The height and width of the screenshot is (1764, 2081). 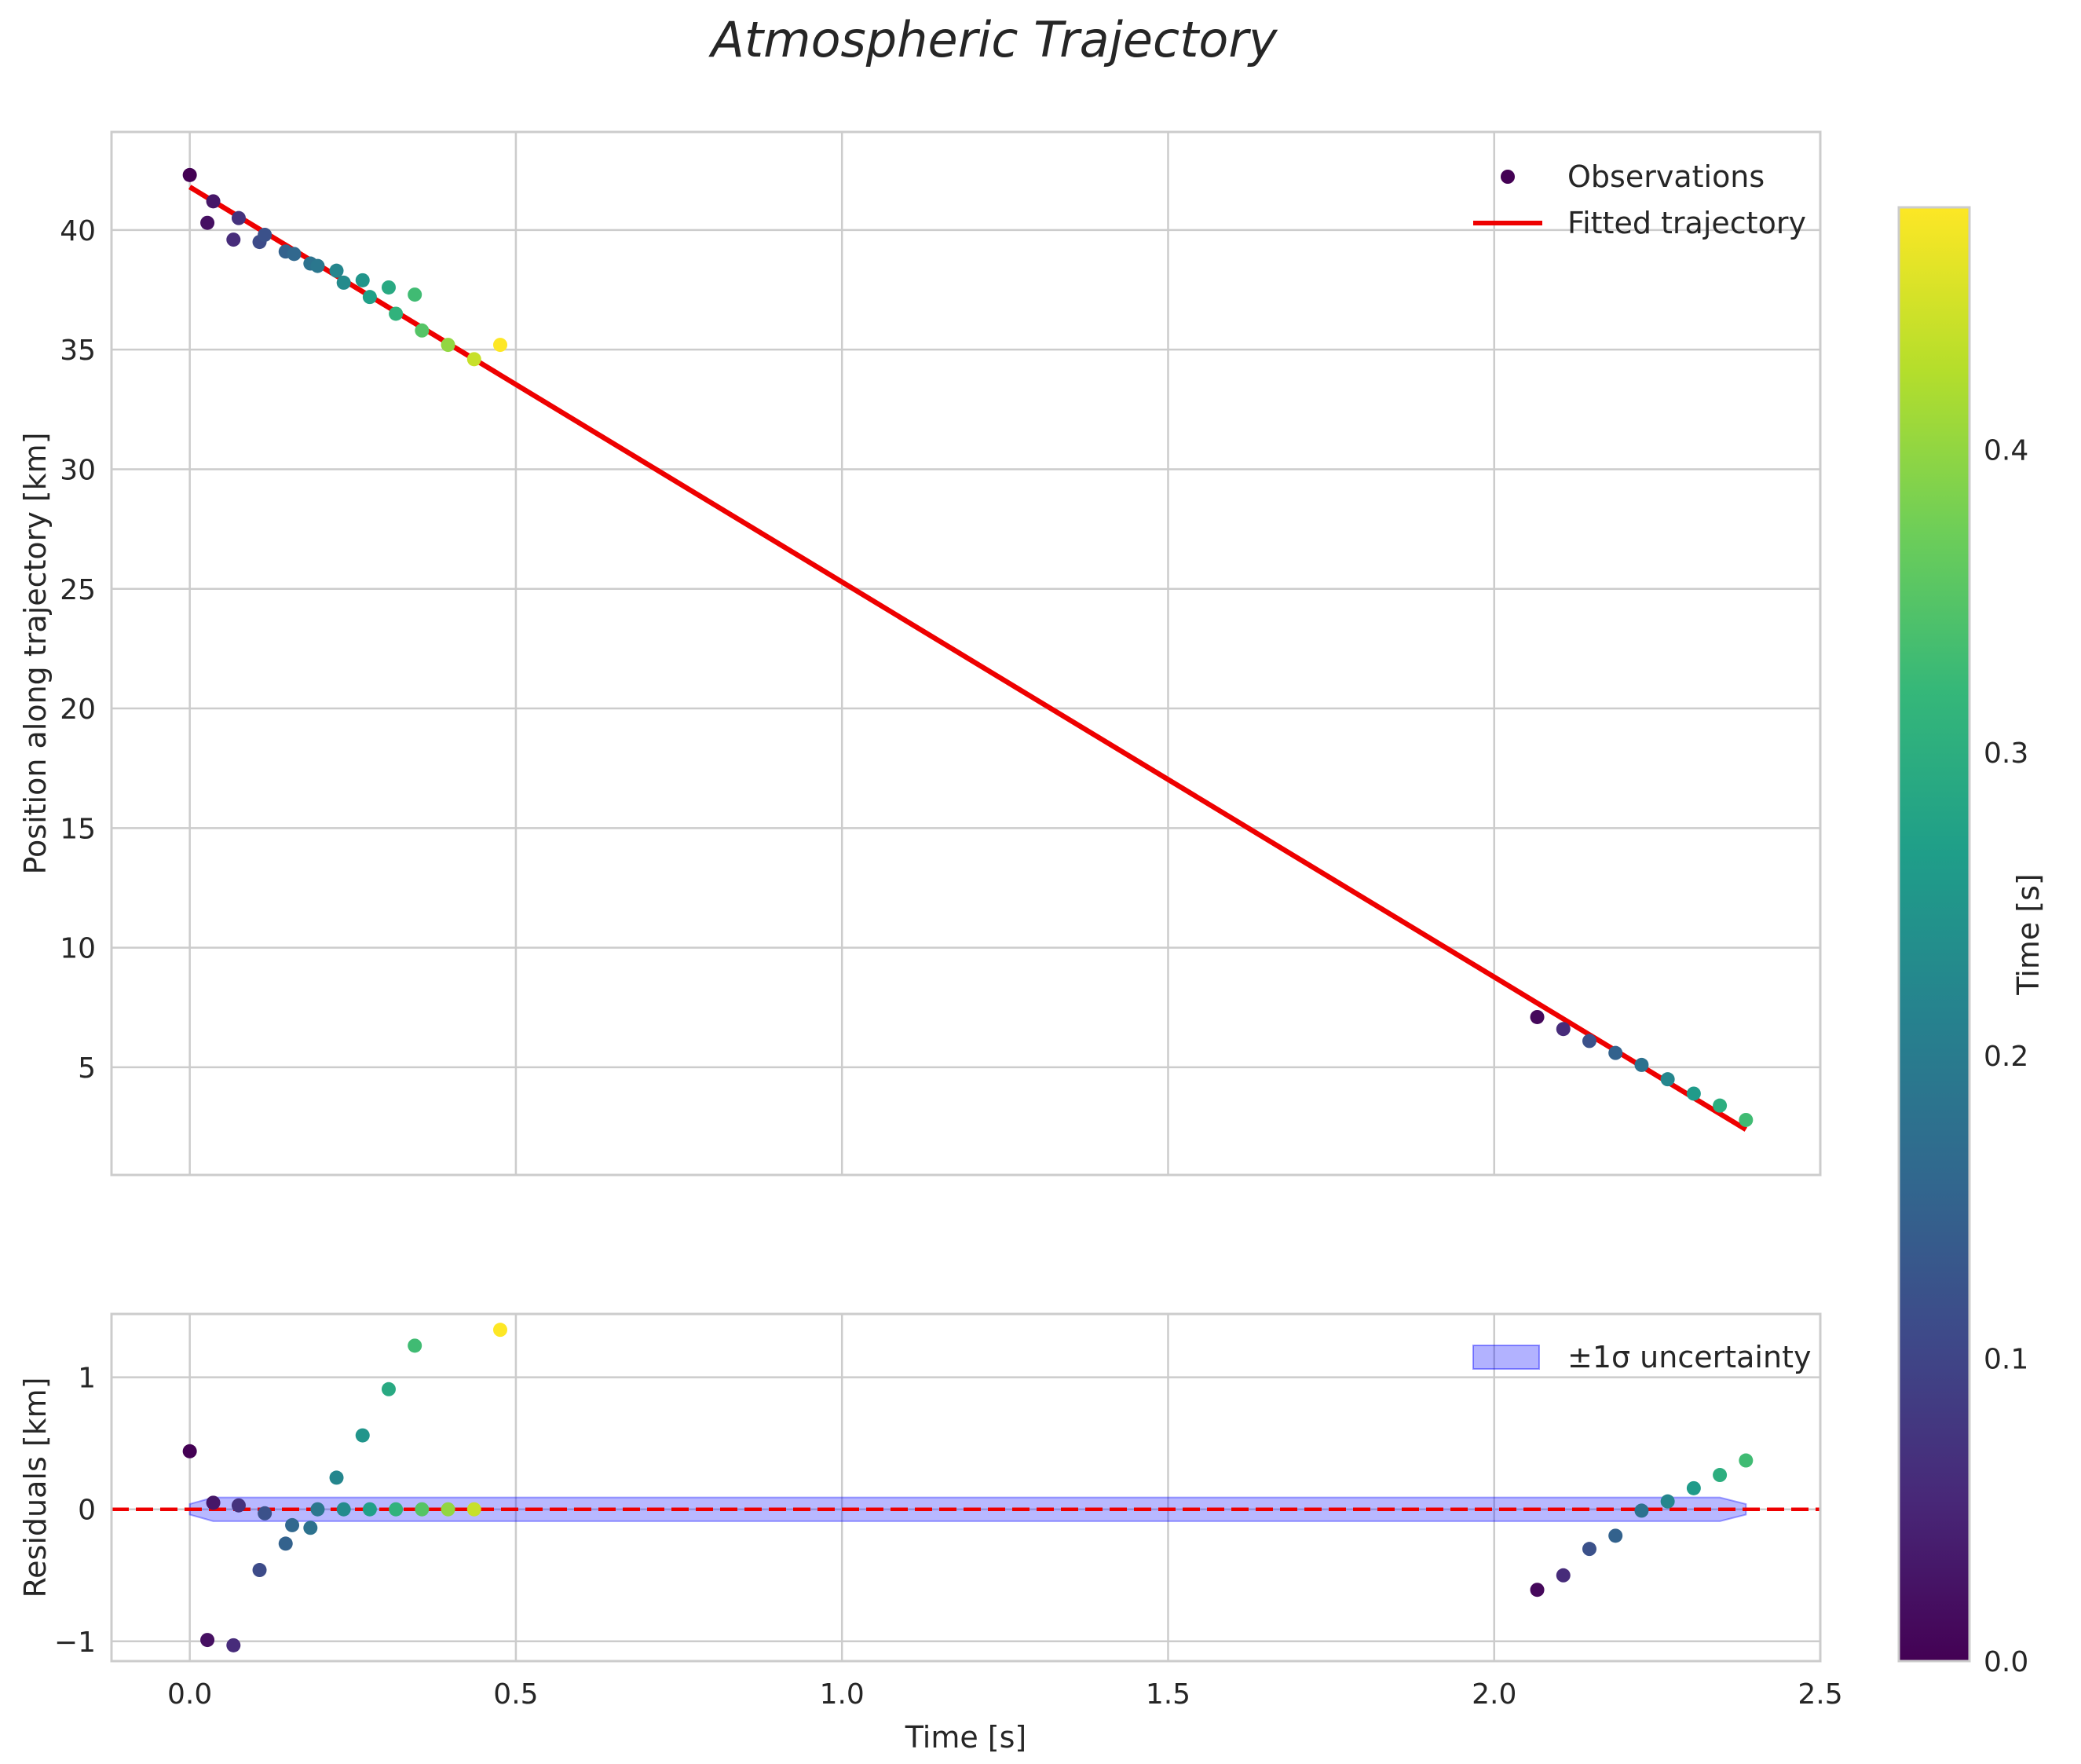 I want to click on residuals-y-axis-label: Residuals [km], so click(x=35, y=1487).